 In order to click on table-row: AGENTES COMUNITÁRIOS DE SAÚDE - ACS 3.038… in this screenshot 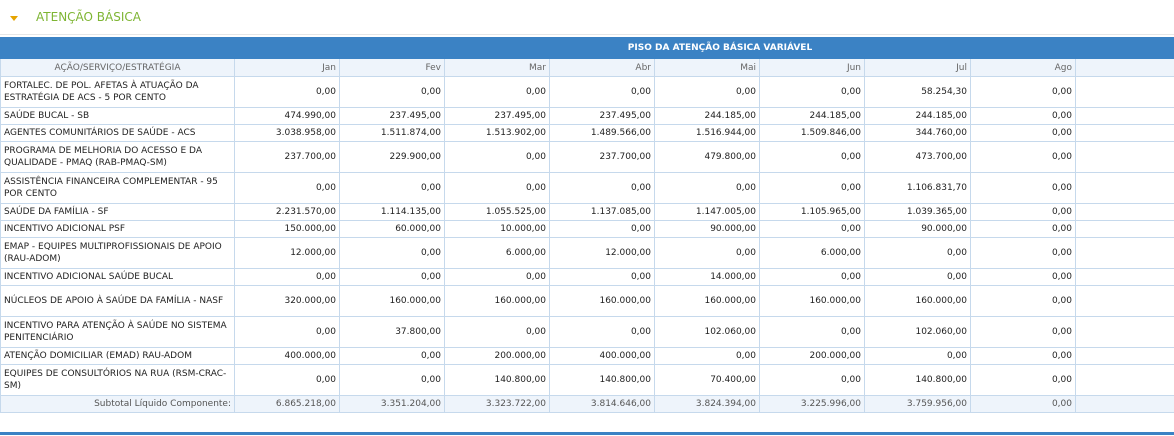, I will do `click(587, 133)`.